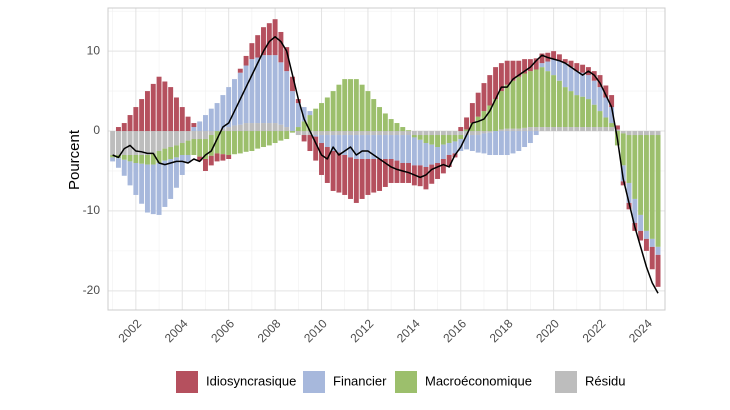 This screenshot has width=730, height=410. I want to click on legend-label: Résidu, so click(605, 380).